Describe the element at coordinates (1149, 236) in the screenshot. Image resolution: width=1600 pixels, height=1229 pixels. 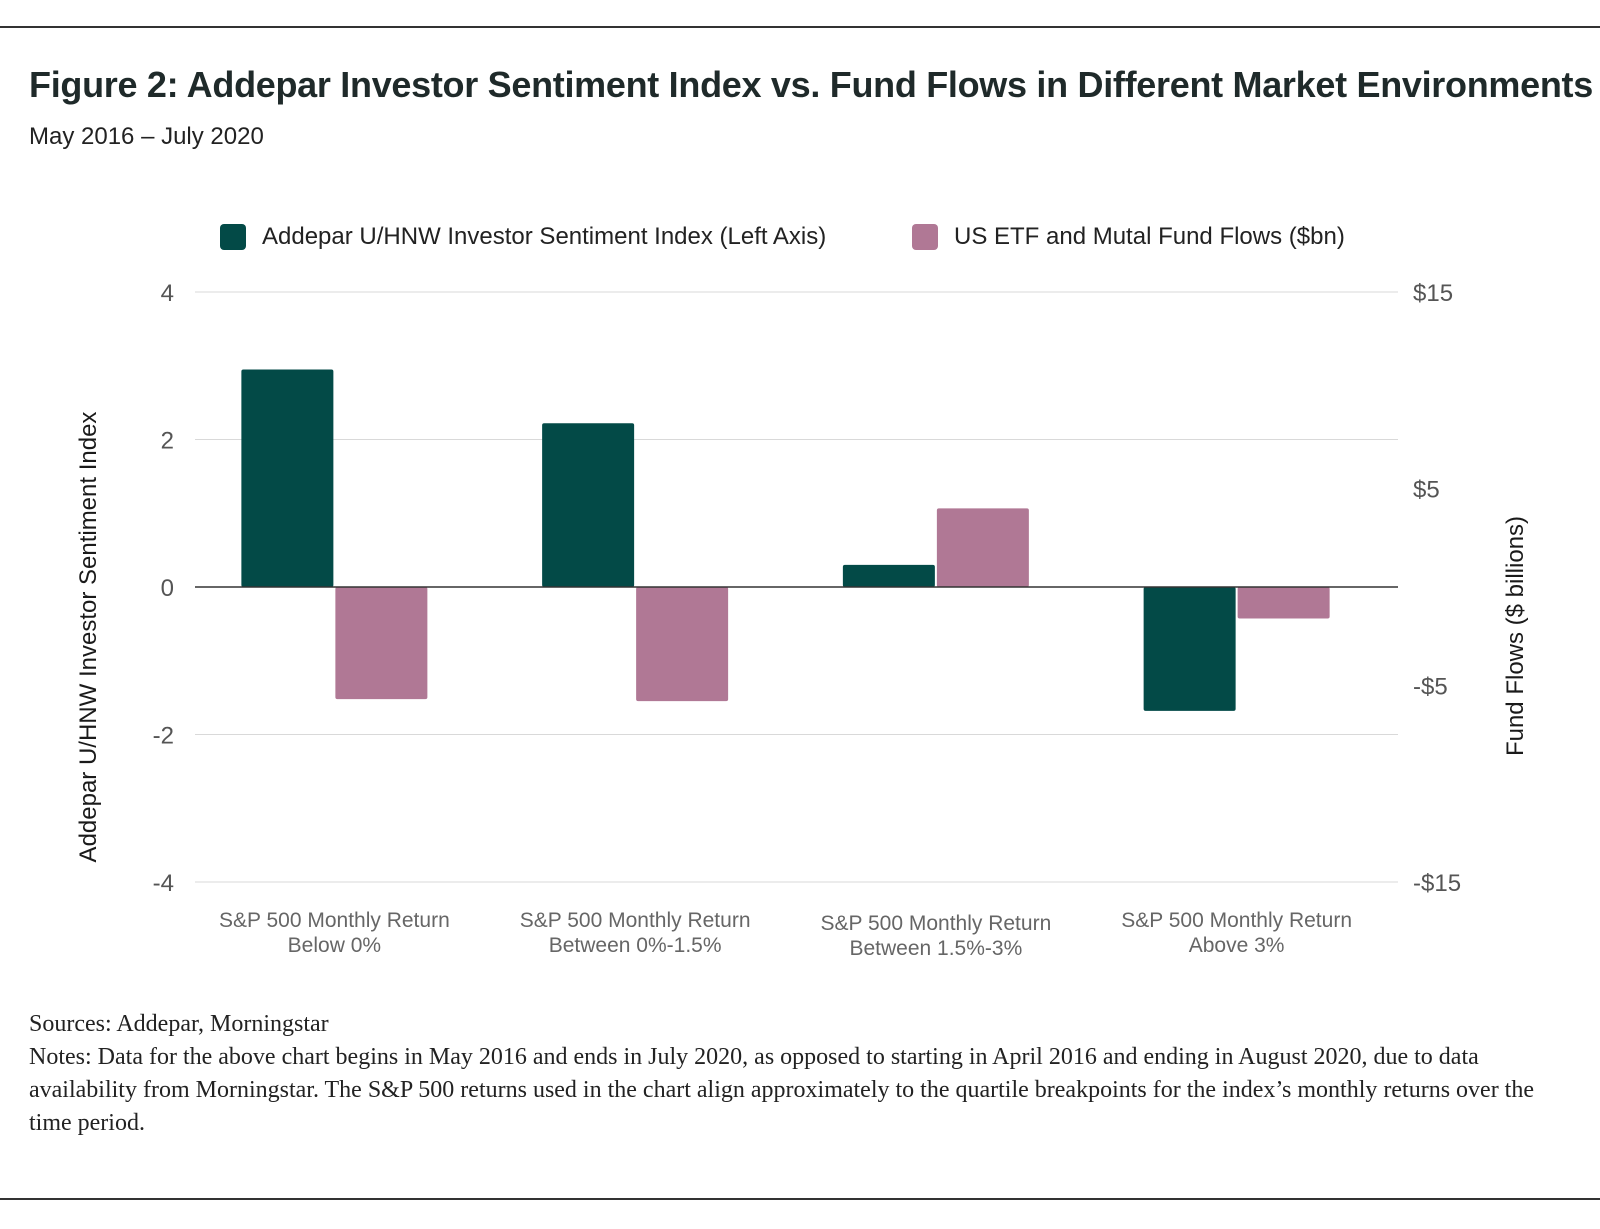
I see `legend-label-fund-flows: US ETF and Mutal Fund Flows ($bn)` at that location.